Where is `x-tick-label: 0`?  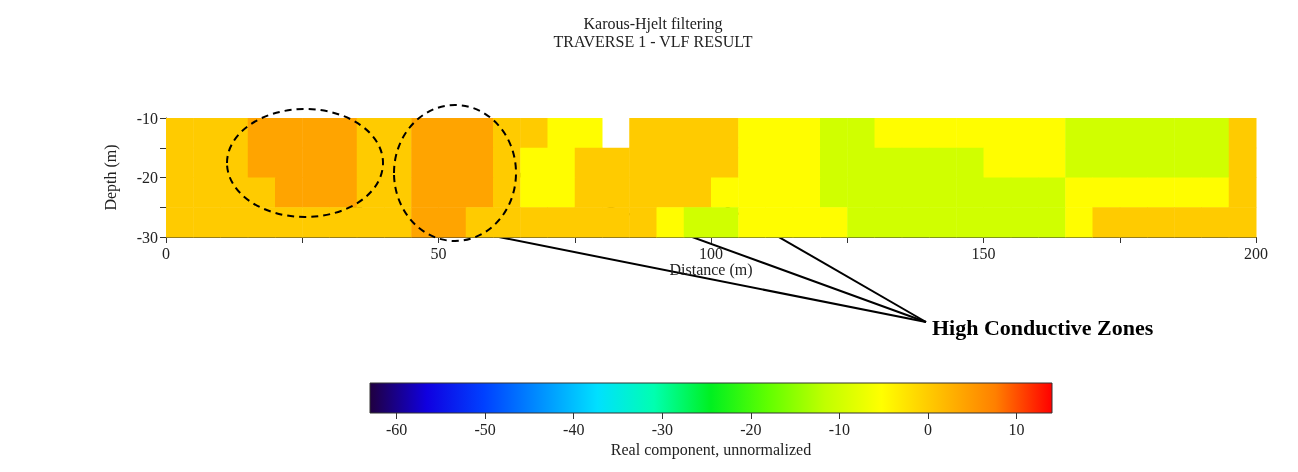 x-tick-label: 0 is located at coordinates (166, 253).